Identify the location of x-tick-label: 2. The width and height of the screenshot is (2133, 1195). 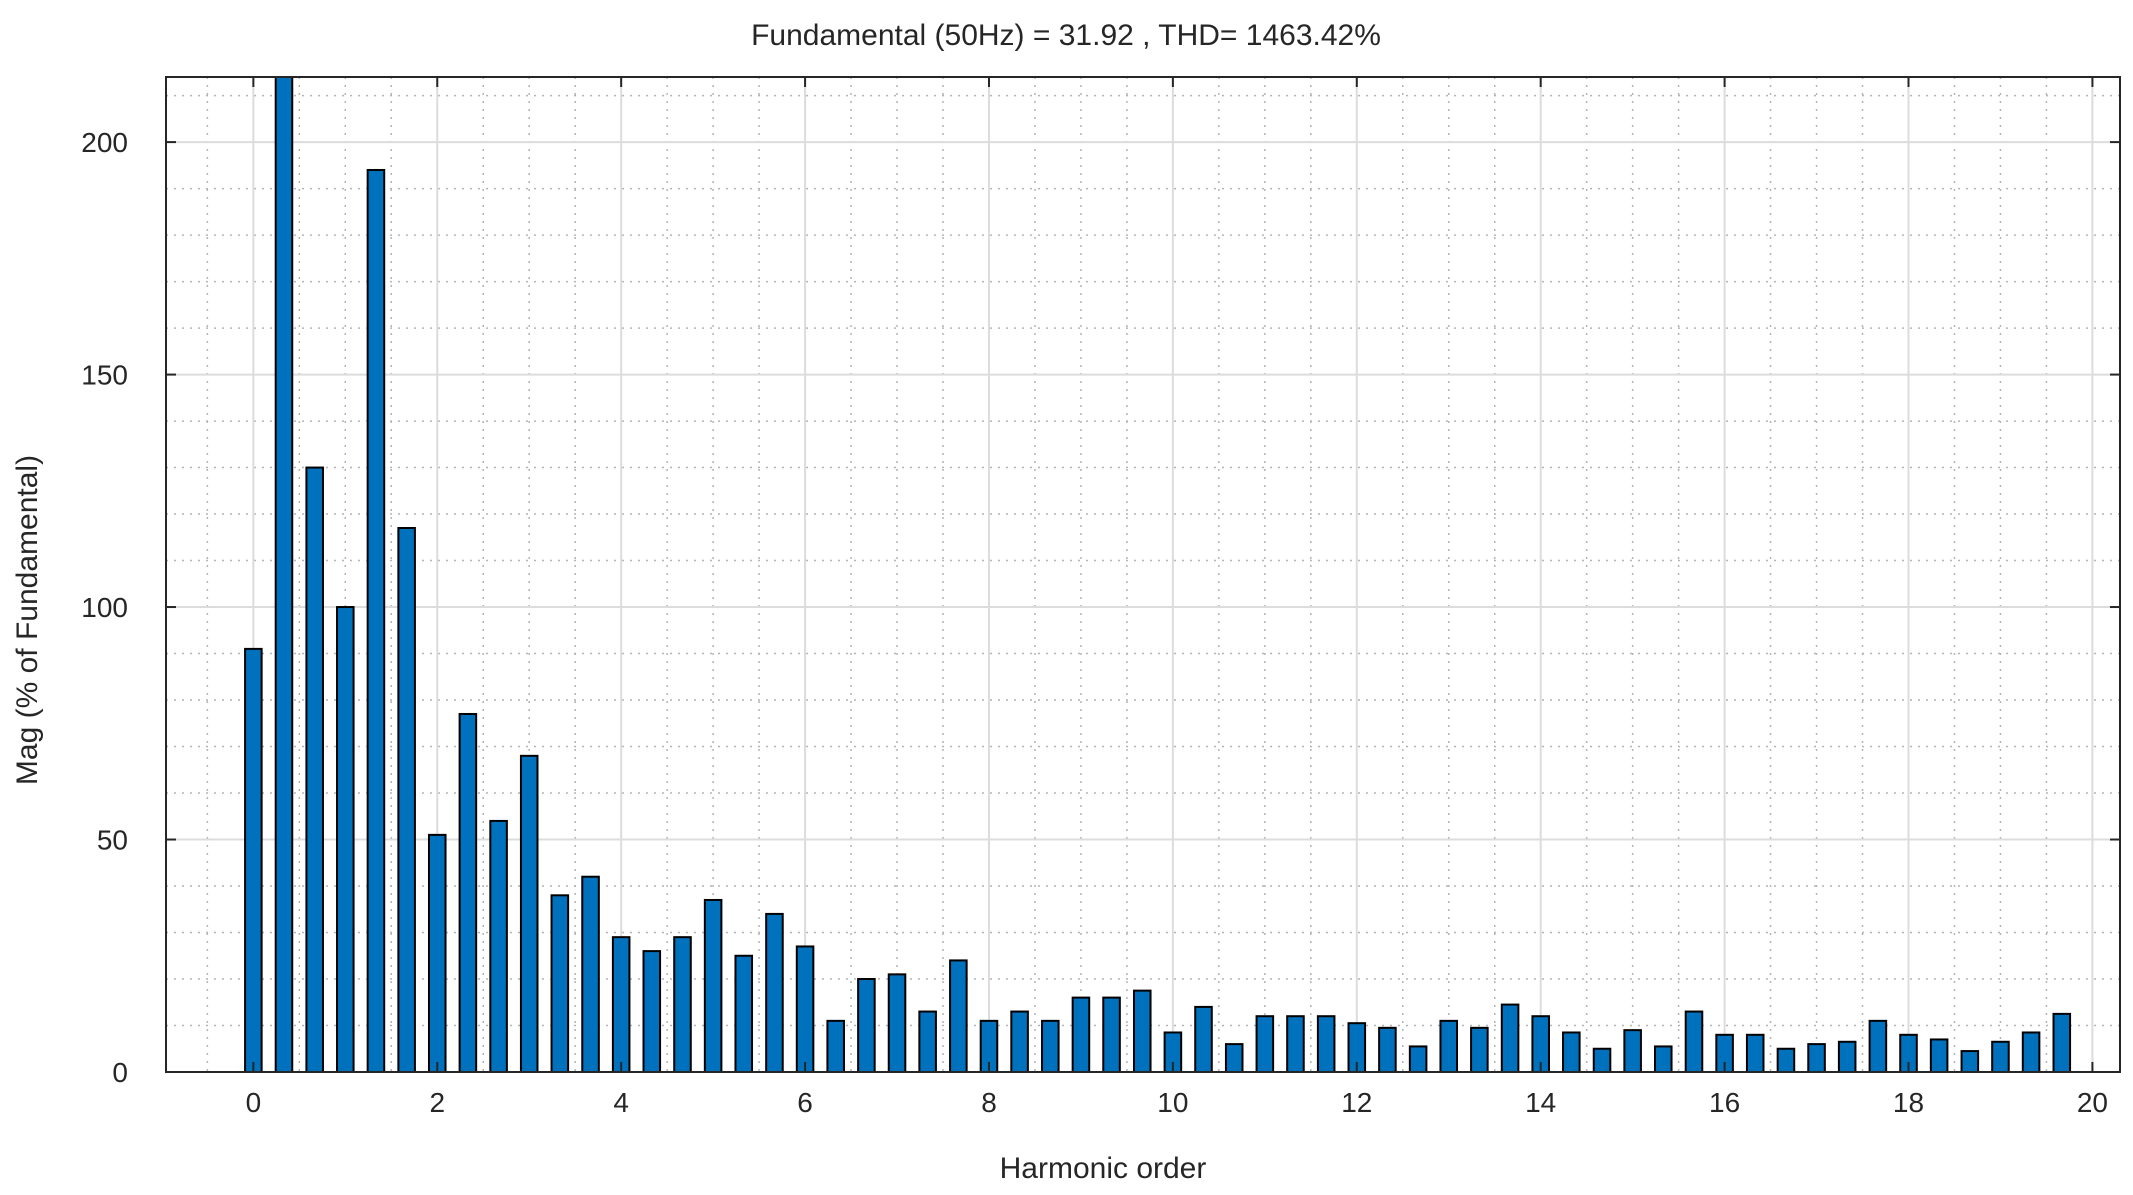
(437, 1102).